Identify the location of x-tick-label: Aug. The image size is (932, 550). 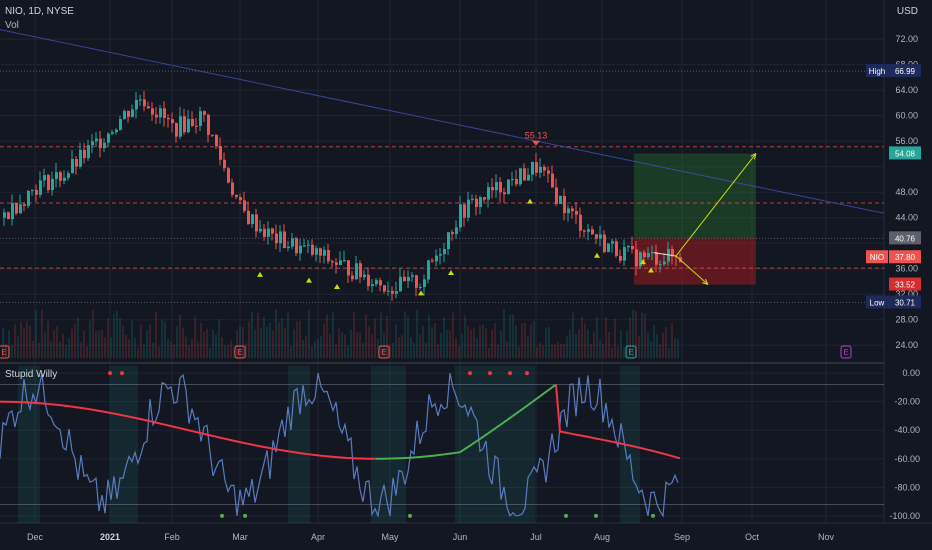
(602, 537).